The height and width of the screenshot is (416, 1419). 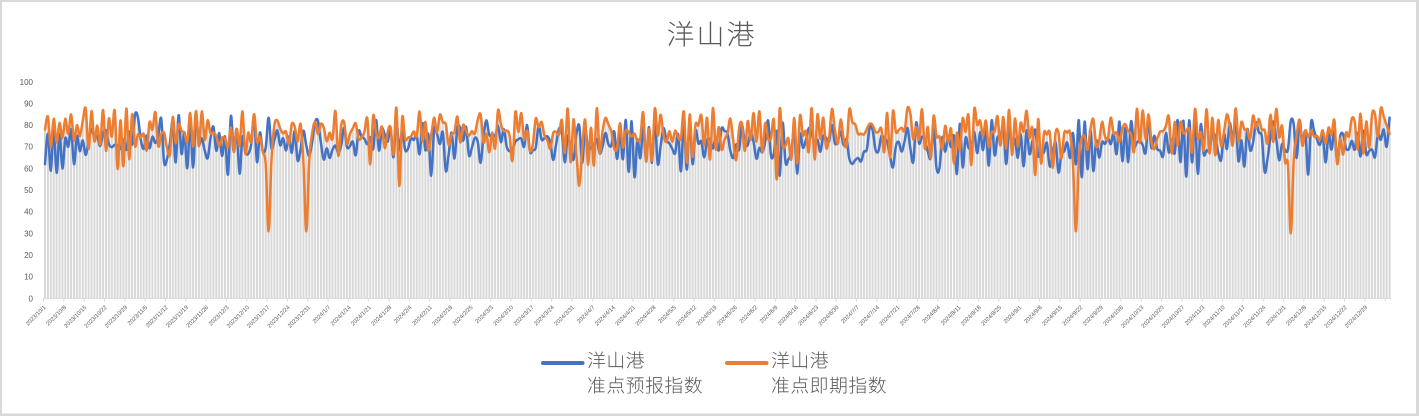 What do you see at coordinates (31, 298) in the screenshot?
I see `svg-text: 0` at bounding box center [31, 298].